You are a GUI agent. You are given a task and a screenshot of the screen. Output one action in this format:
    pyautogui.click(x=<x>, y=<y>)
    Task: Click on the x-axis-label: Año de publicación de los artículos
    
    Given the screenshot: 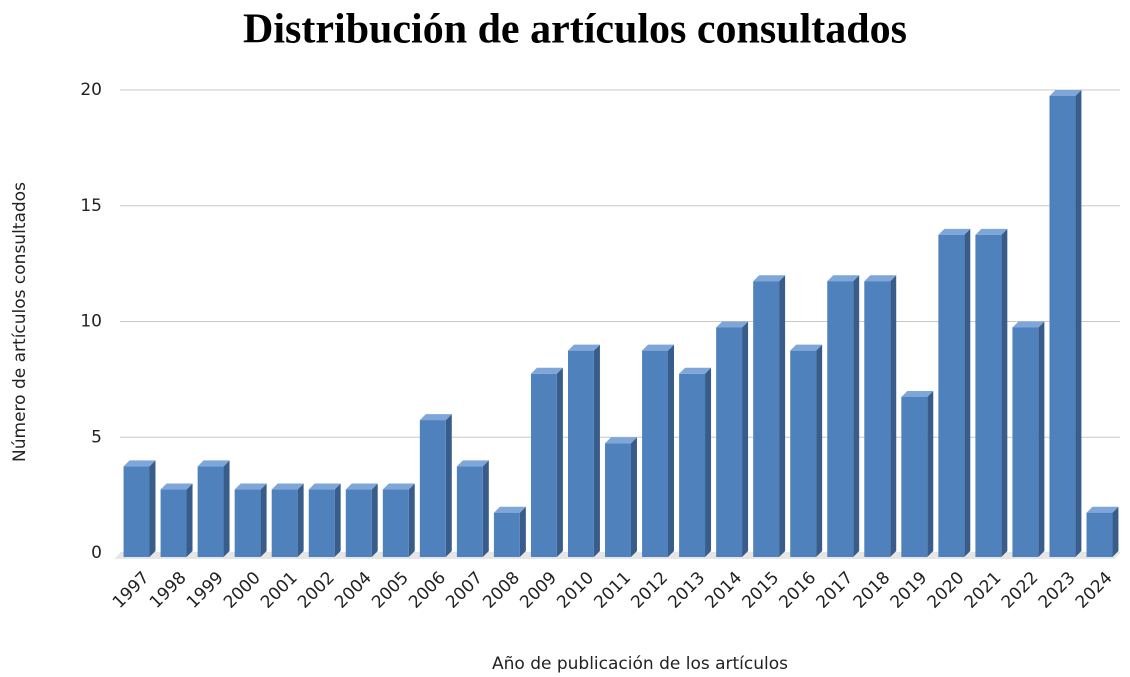 What is the action you would take?
    pyautogui.click(x=640, y=664)
    